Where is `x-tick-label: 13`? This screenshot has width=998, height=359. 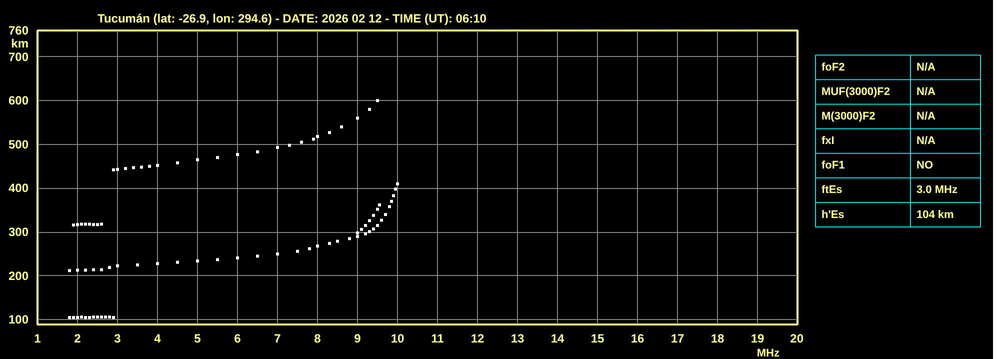 x-tick-label: 13 is located at coordinates (517, 339).